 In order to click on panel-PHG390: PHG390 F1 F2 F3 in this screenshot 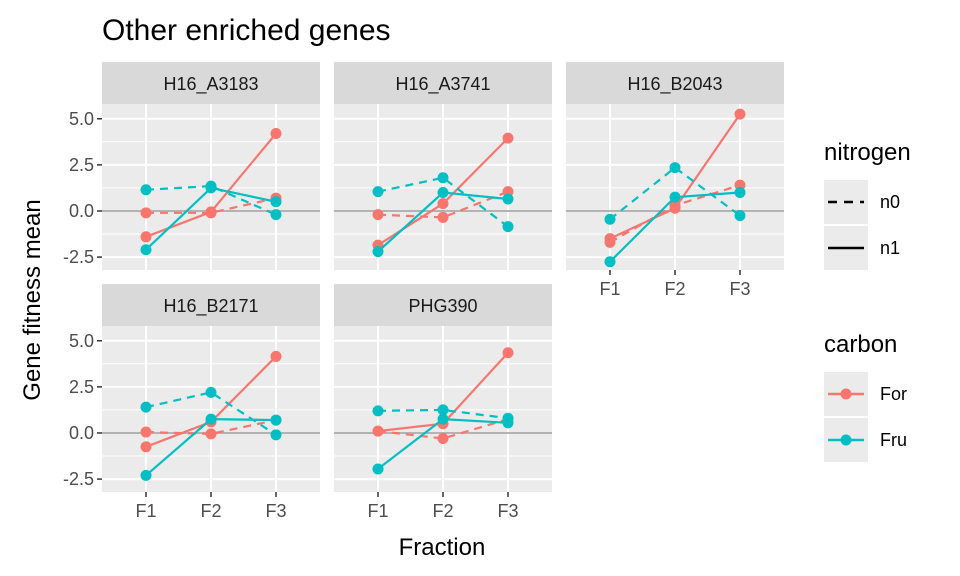, I will do `click(443, 402)`.